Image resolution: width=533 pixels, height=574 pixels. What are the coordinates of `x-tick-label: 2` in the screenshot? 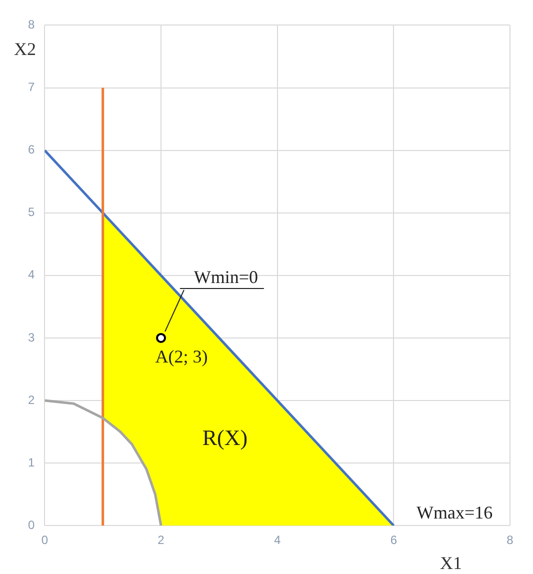 It's located at (161, 540).